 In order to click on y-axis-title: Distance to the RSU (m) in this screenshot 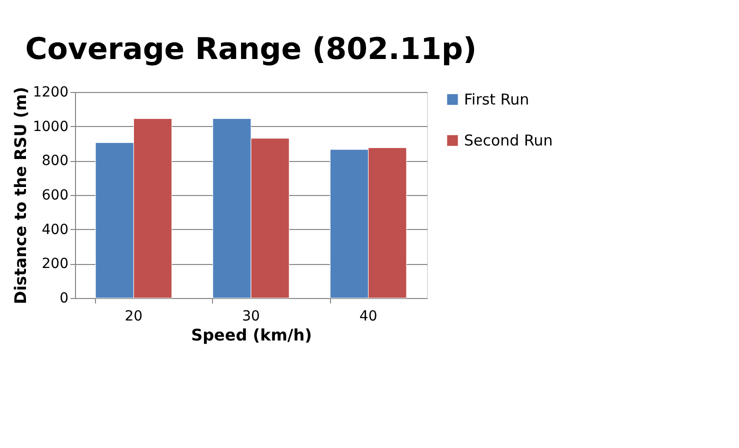, I will do `click(20, 195)`.